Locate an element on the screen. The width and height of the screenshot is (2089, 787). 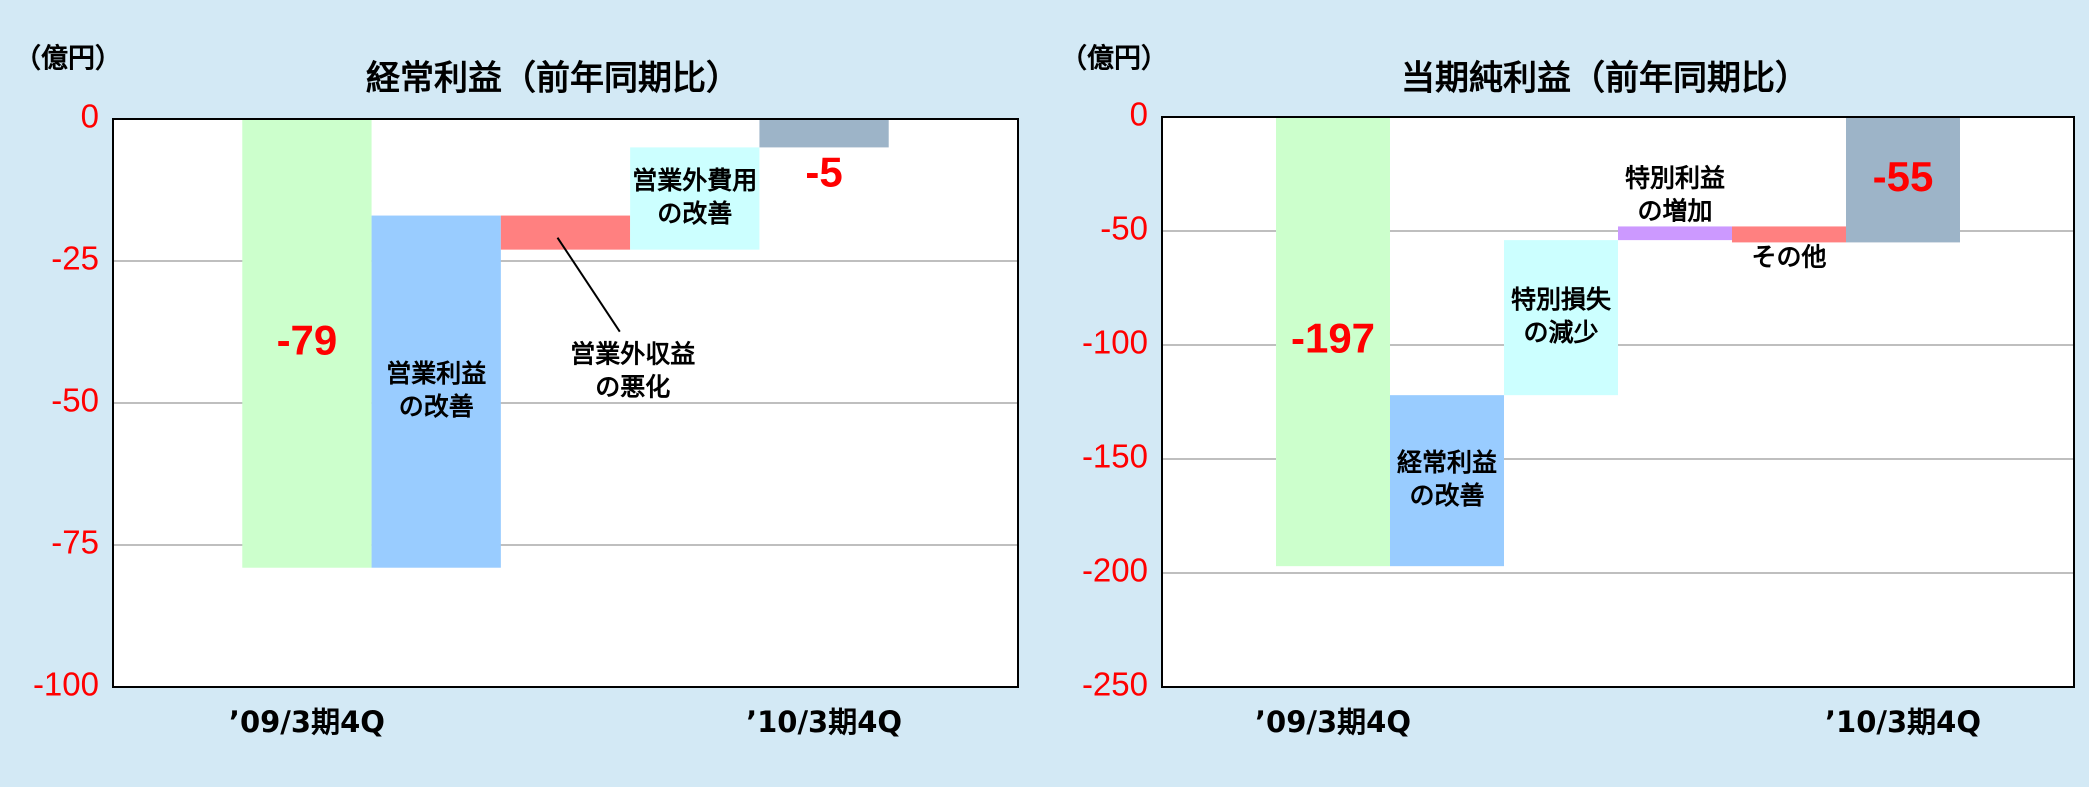
value-label: -5 is located at coordinates (823, 171).